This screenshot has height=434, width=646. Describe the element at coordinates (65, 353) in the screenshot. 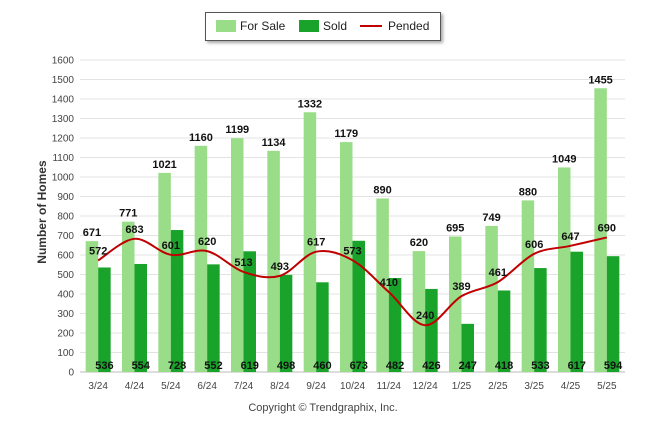

I see `y-tick-label: 100` at that location.